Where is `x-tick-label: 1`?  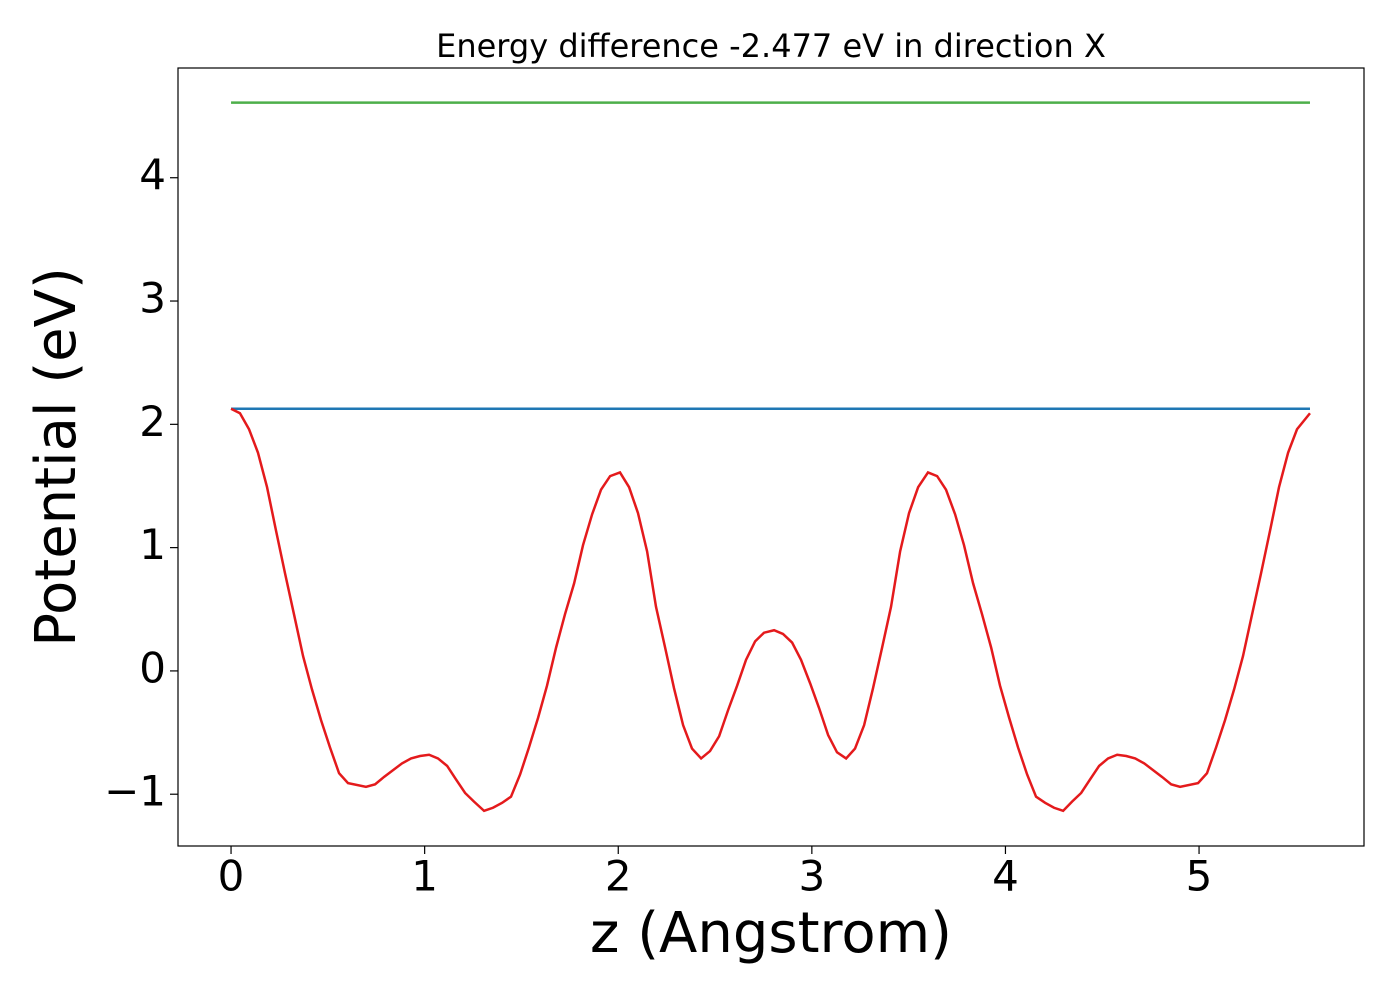 x-tick-label: 1 is located at coordinates (424, 876).